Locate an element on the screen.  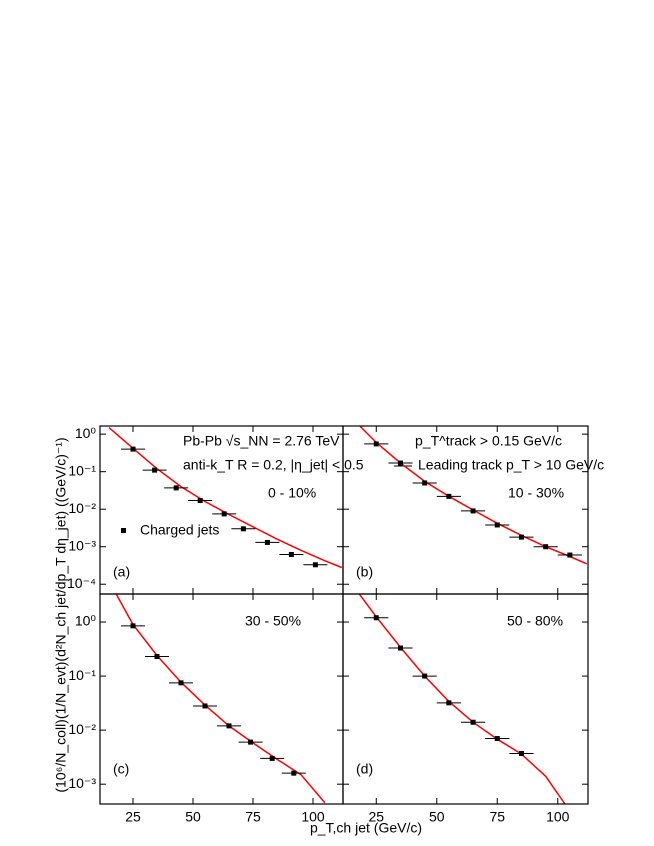
x-axis-label: p_T,ch jet (GeV/c) is located at coordinates (366, 828).